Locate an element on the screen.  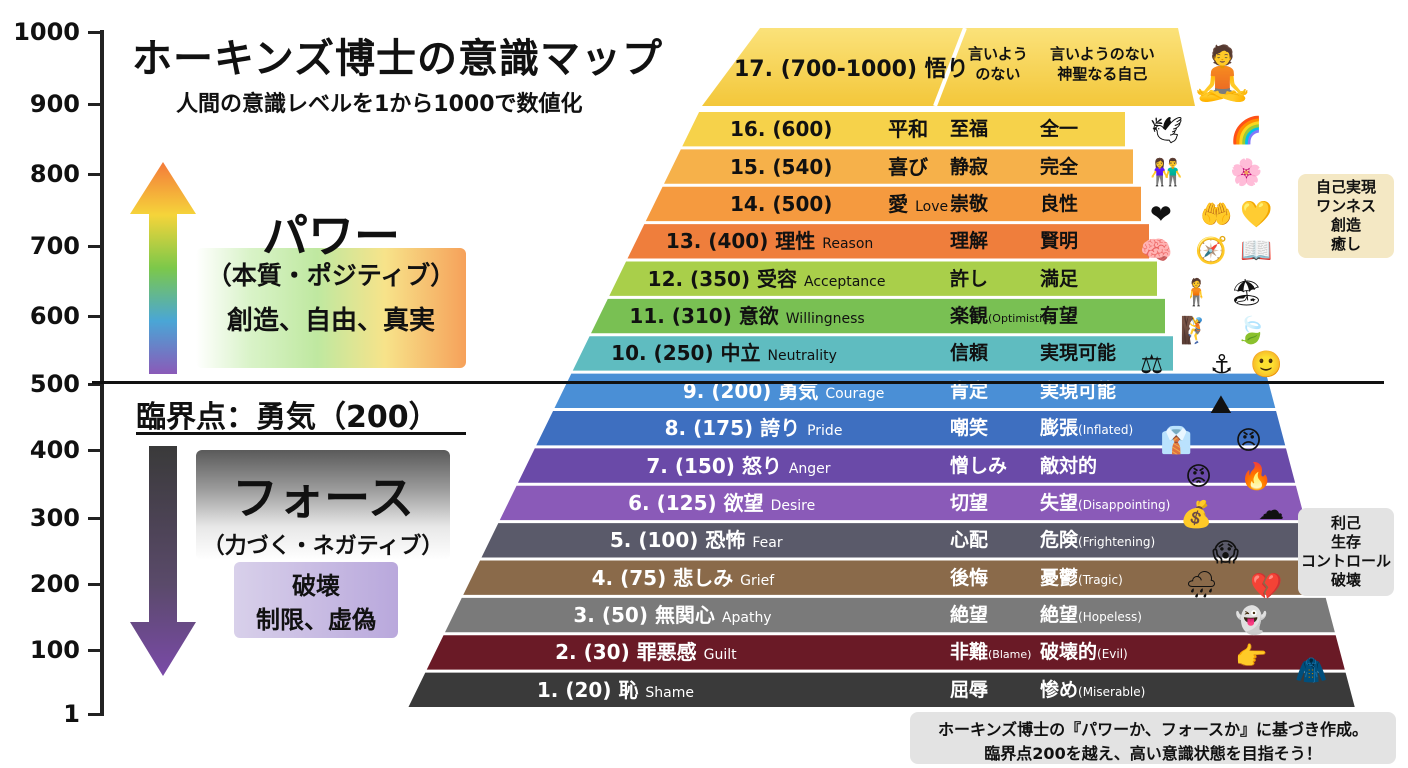
col3-text: 惨め is located at coordinates (1059, 689).